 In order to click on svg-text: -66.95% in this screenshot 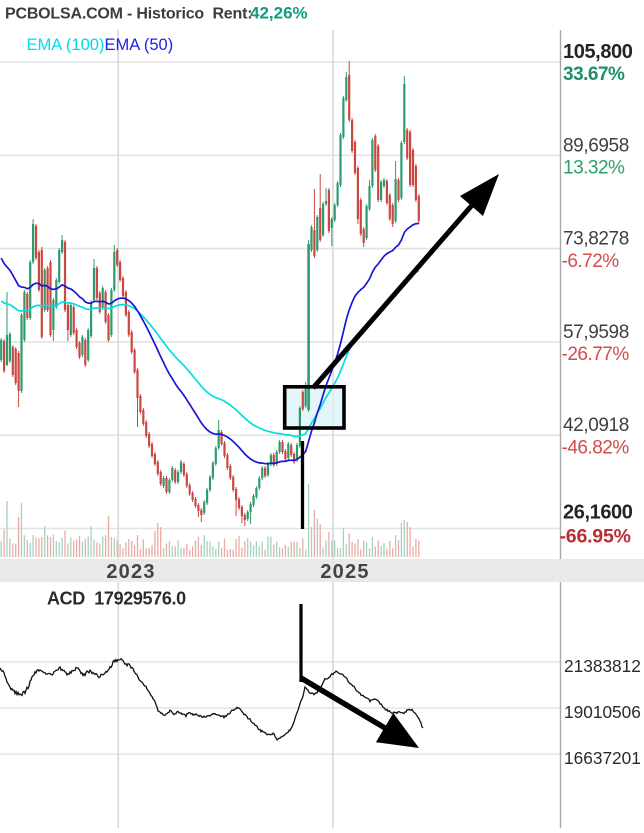, I will do `click(595, 536)`.